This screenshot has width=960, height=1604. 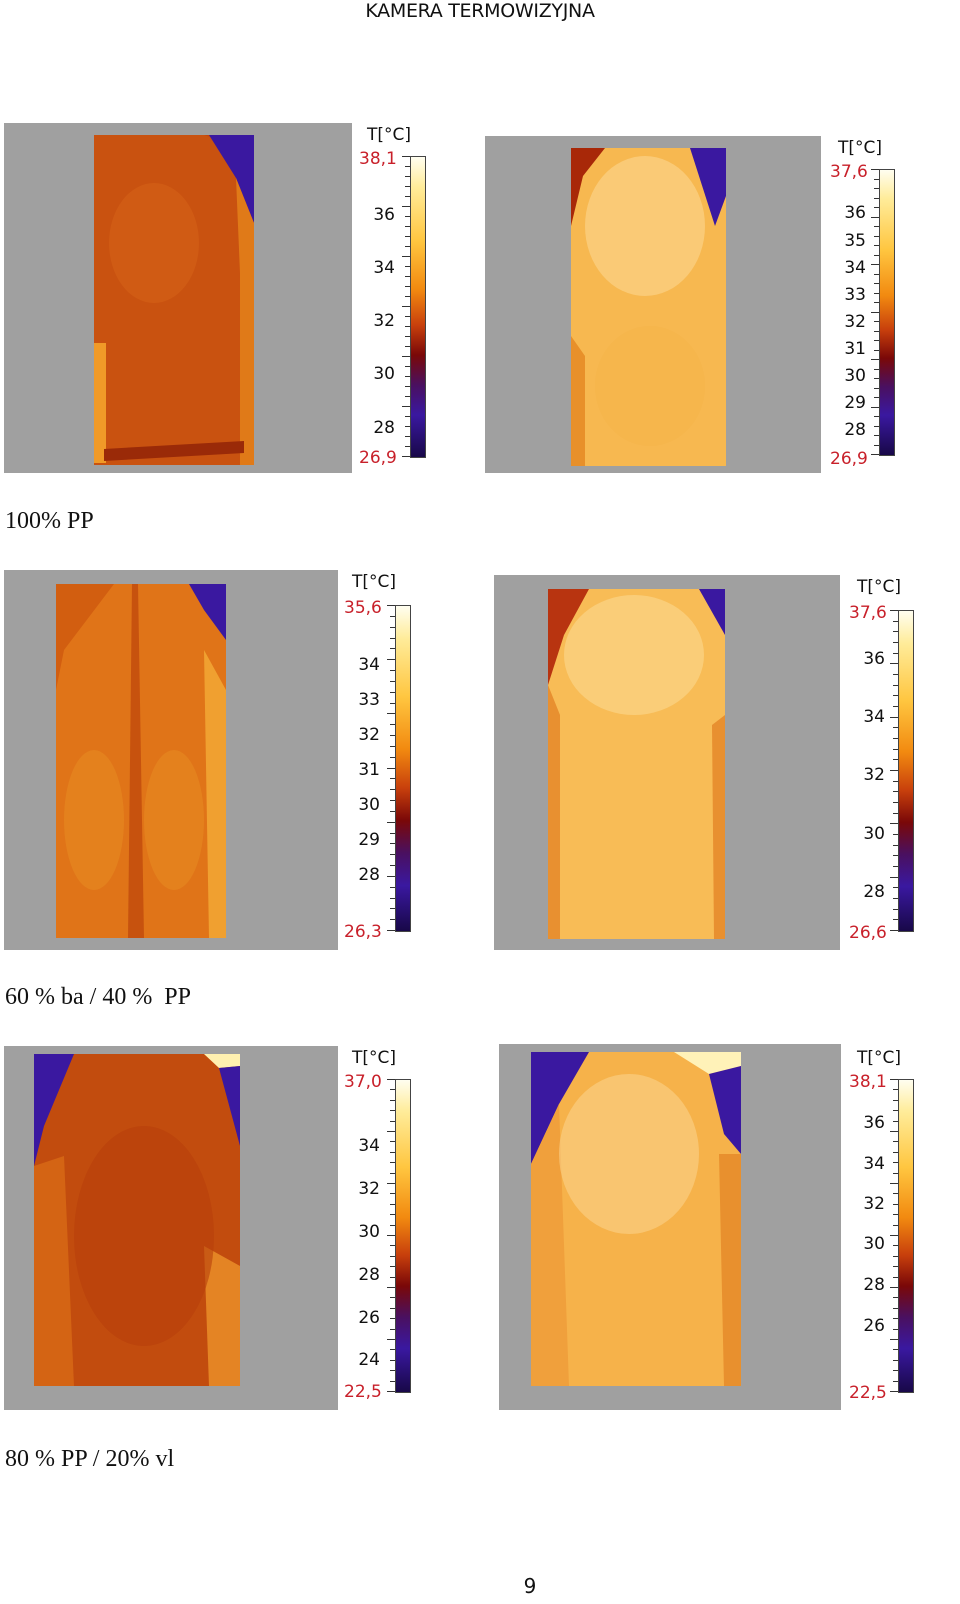 What do you see at coordinates (868, 933) in the screenshot?
I see `scale-min-label: 26,6` at bounding box center [868, 933].